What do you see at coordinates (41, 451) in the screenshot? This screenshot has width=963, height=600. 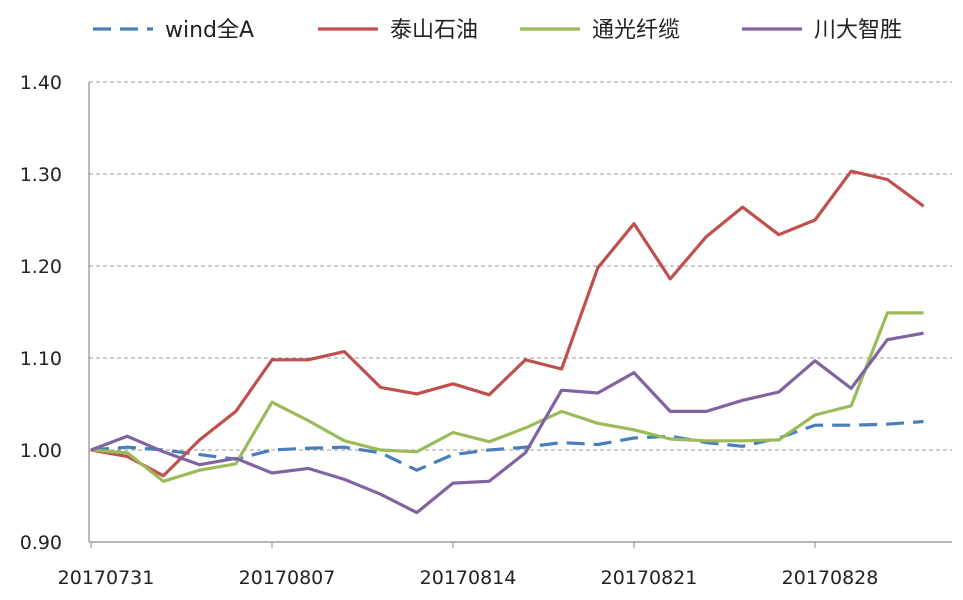 I see `y-tick-label: 1.00` at bounding box center [41, 451].